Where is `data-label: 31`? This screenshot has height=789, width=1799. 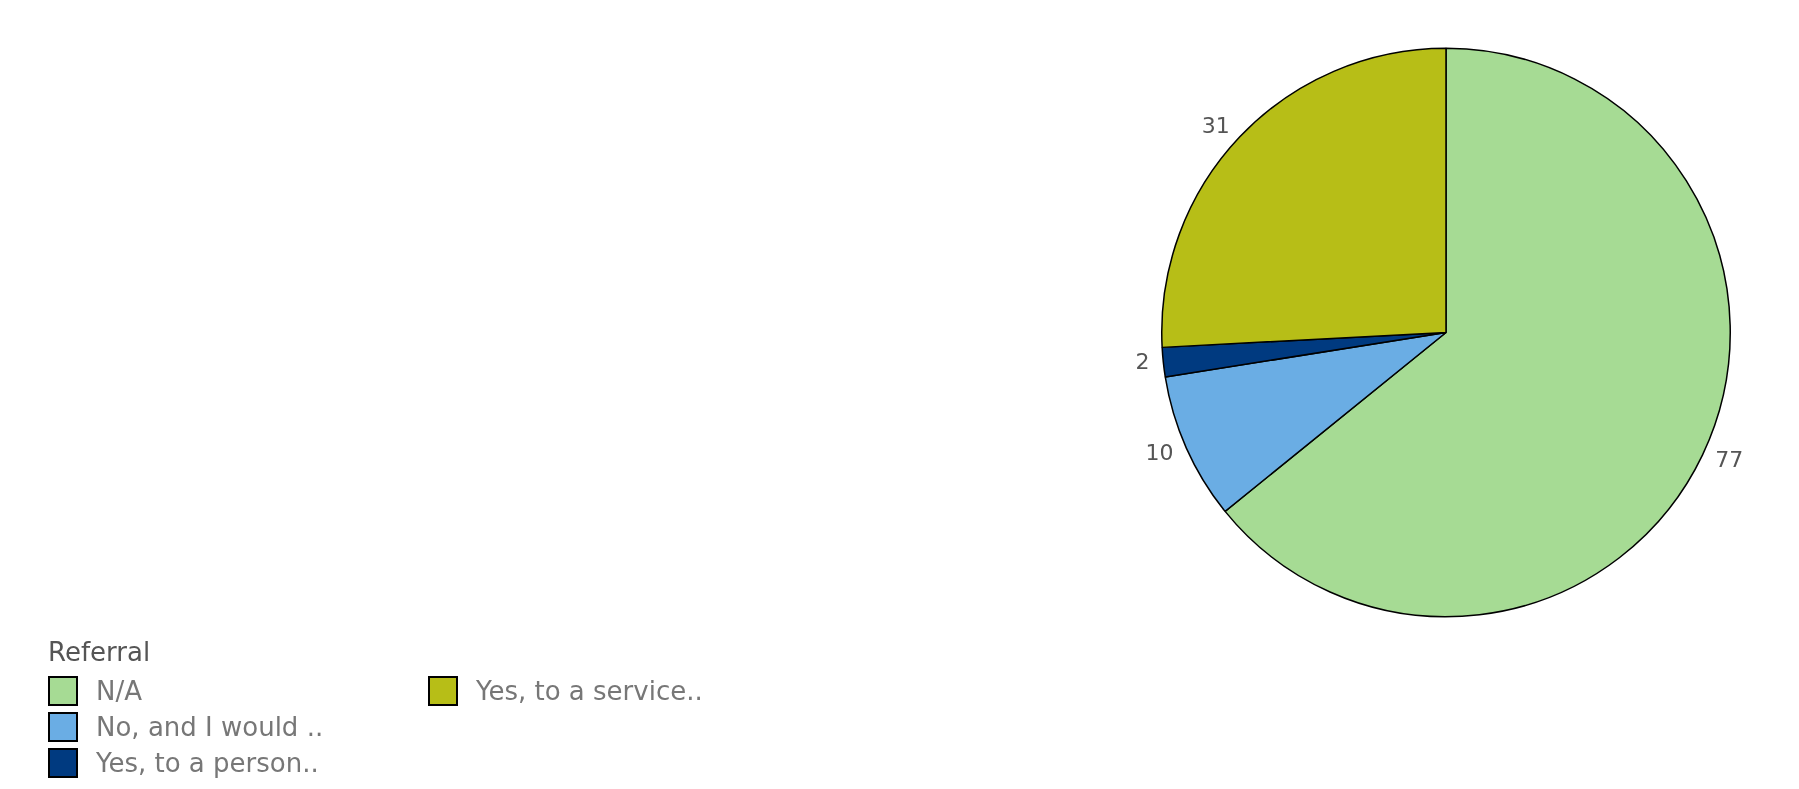
data-label: 31 is located at coordinates (1215, 125).